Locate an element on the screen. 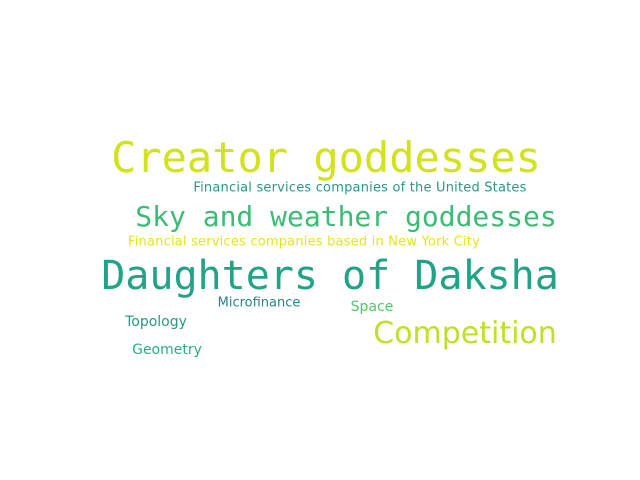 The image size is (640, 480). word-topology: Topology is located at coordinates (156, 322).